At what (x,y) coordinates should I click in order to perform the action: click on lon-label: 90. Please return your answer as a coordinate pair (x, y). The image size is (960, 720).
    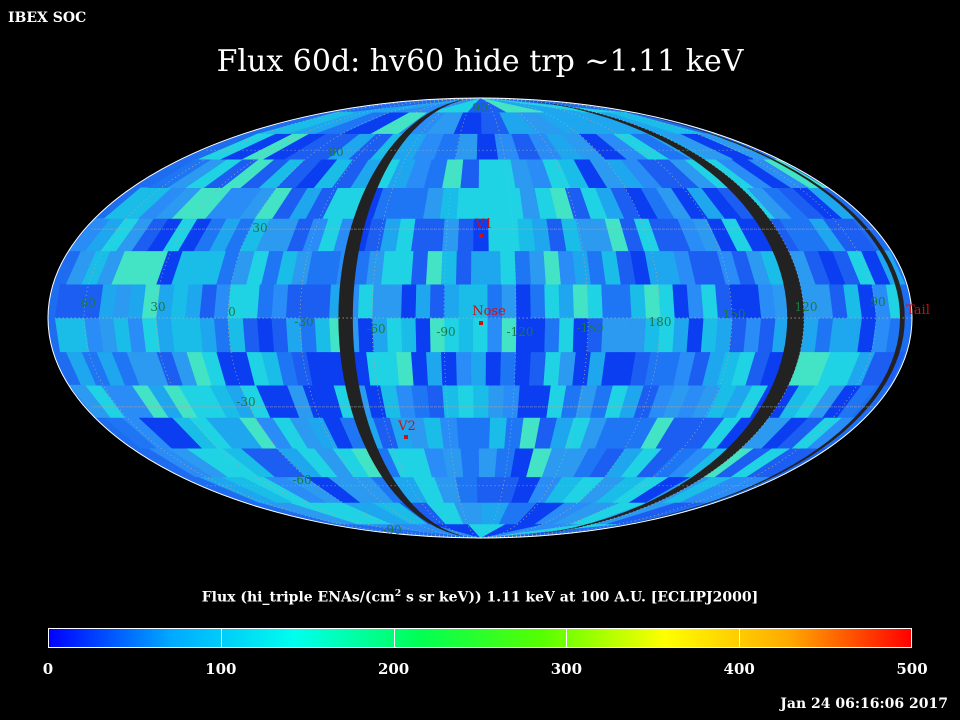
    Looking at the image, I should click on (877, 302).